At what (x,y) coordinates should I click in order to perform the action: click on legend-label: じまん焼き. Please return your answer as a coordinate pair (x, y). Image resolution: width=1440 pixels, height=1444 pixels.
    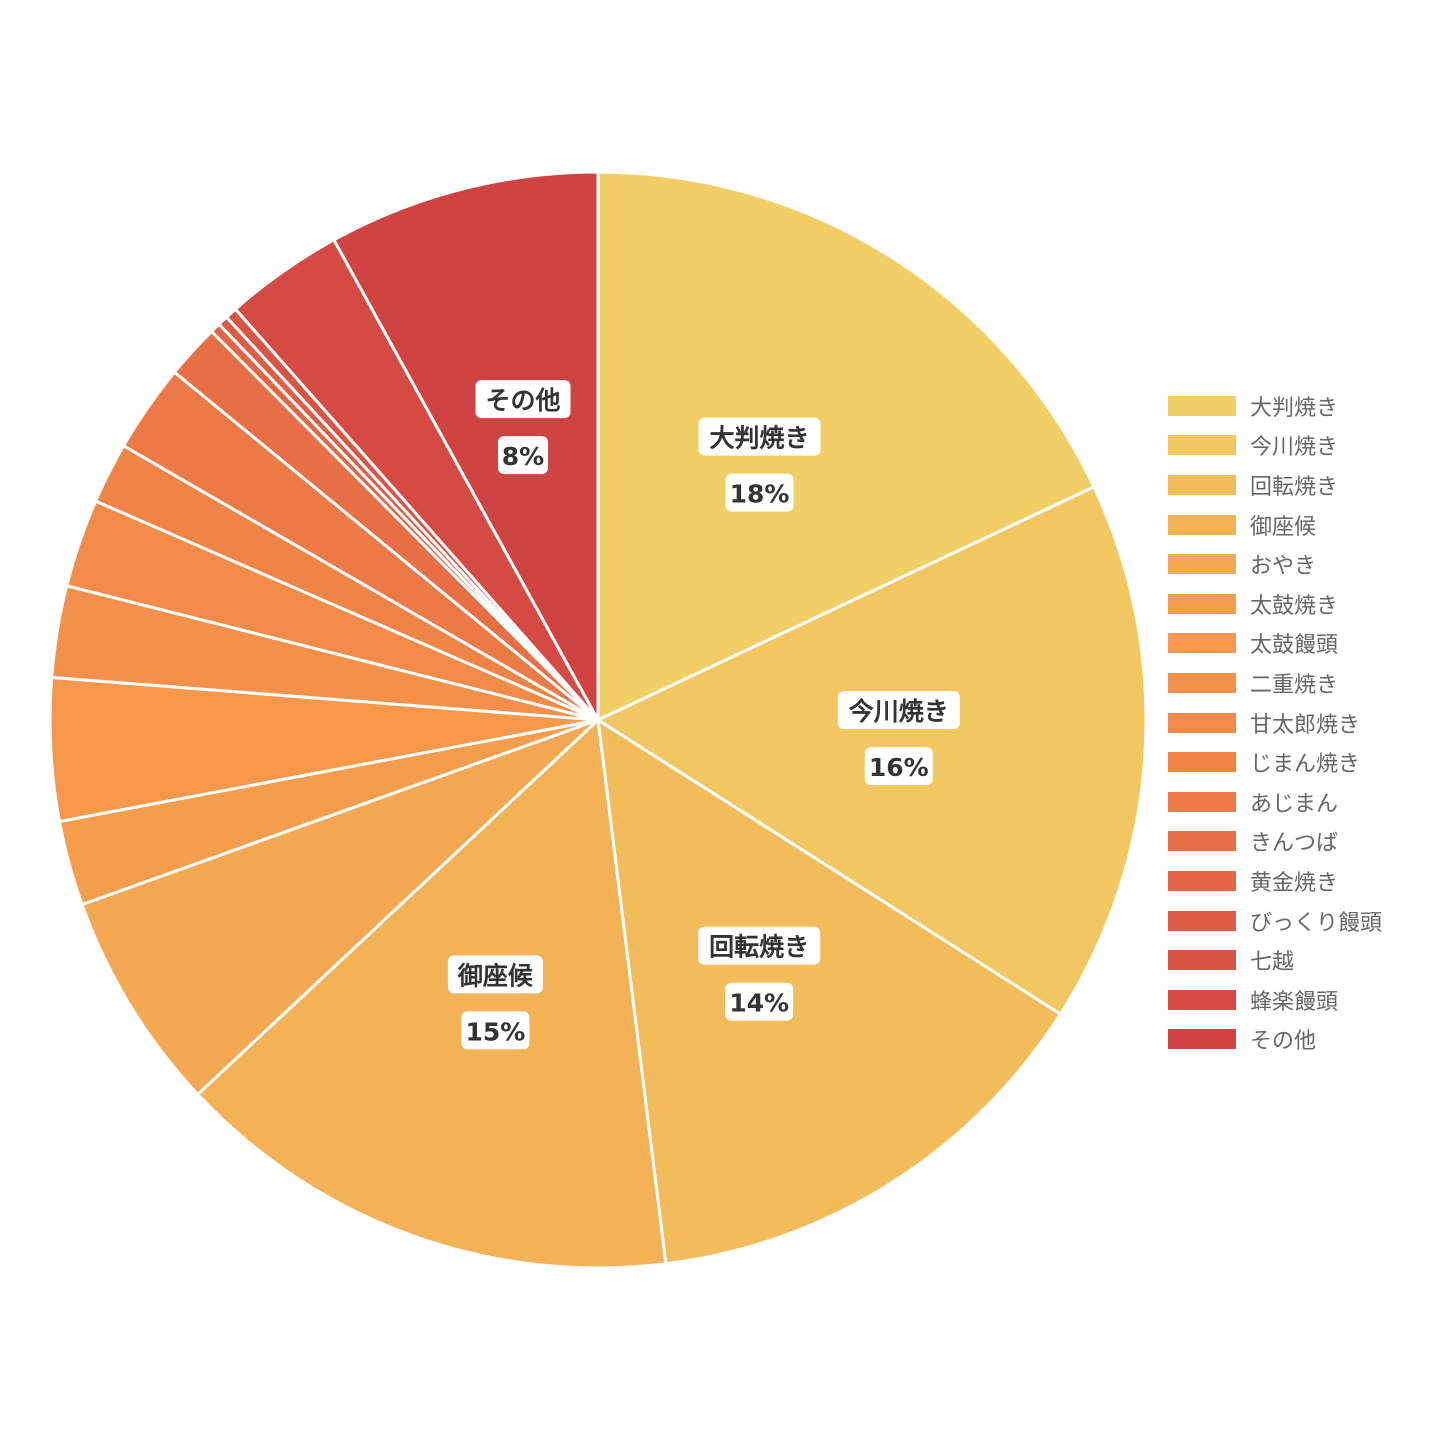
    Looking at the image, I should click on (1305, 765).